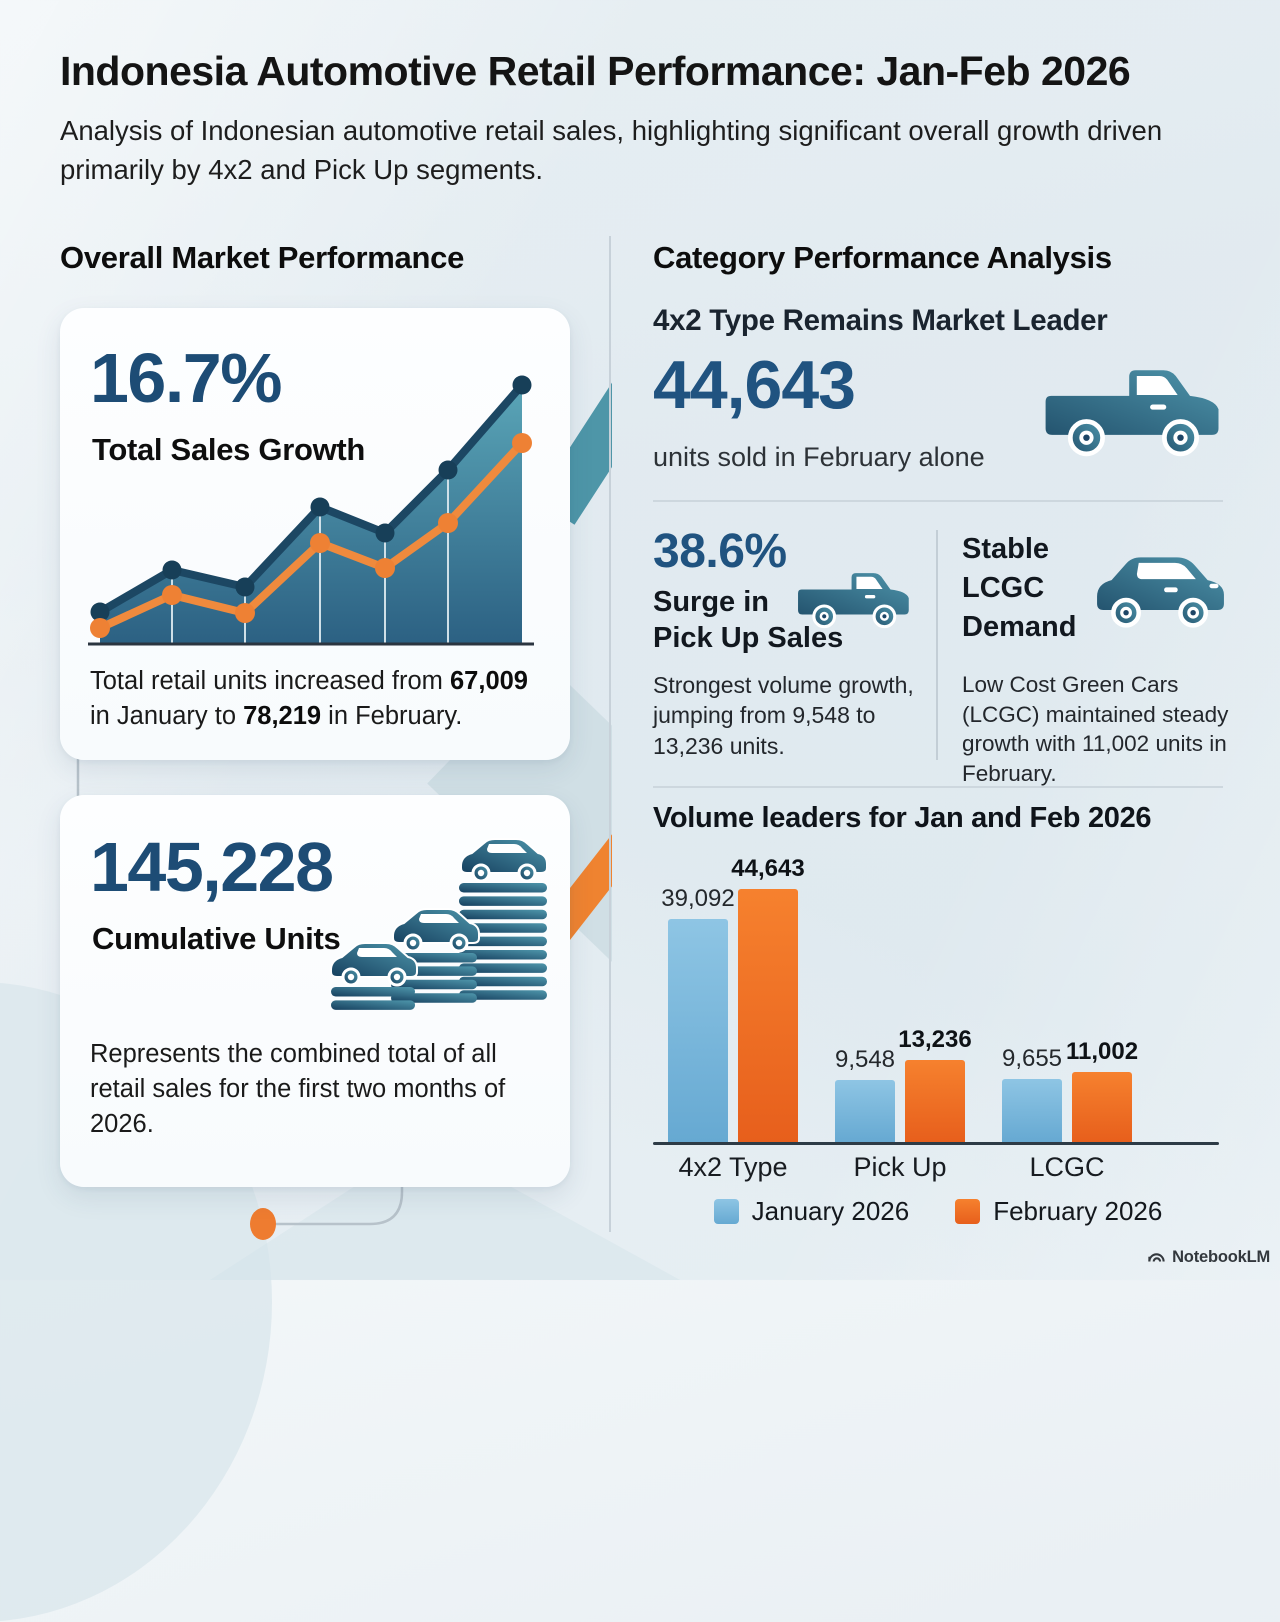  Describe the element at coordinates (1156, 1257) in the screenshot. I see `notebooklm-logo-icon` at that location.